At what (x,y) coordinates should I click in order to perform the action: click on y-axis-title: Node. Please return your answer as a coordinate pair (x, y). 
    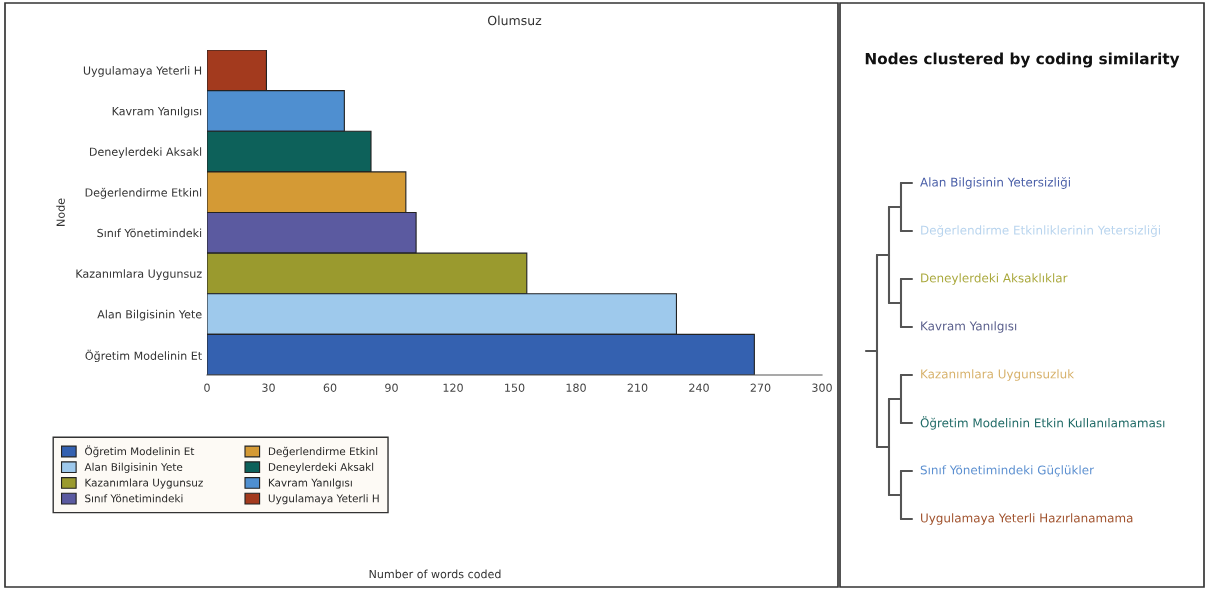
    Looking at the image, I should click on (60, 212).